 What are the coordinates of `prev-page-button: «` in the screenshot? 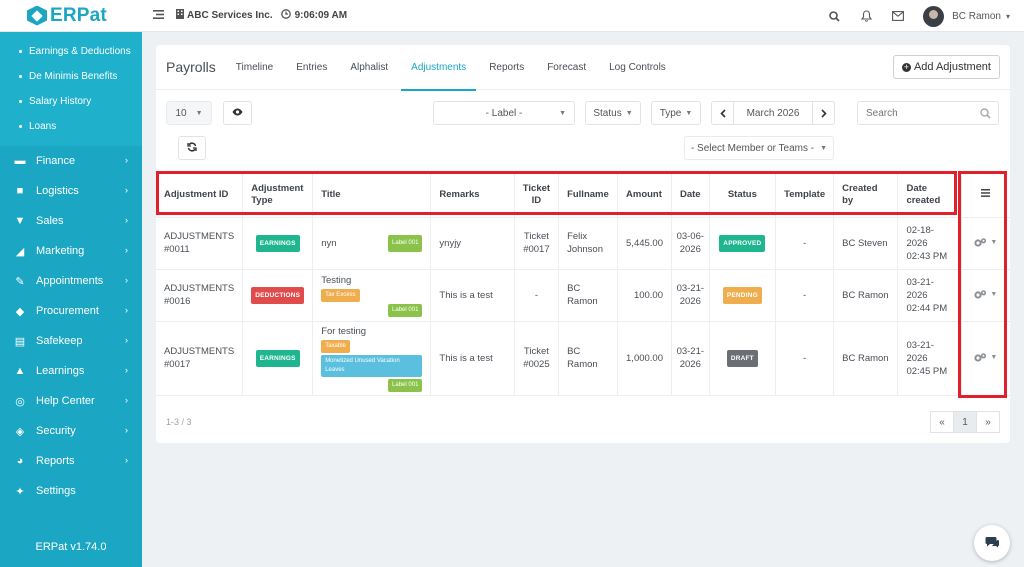 It's located at (942, 422).